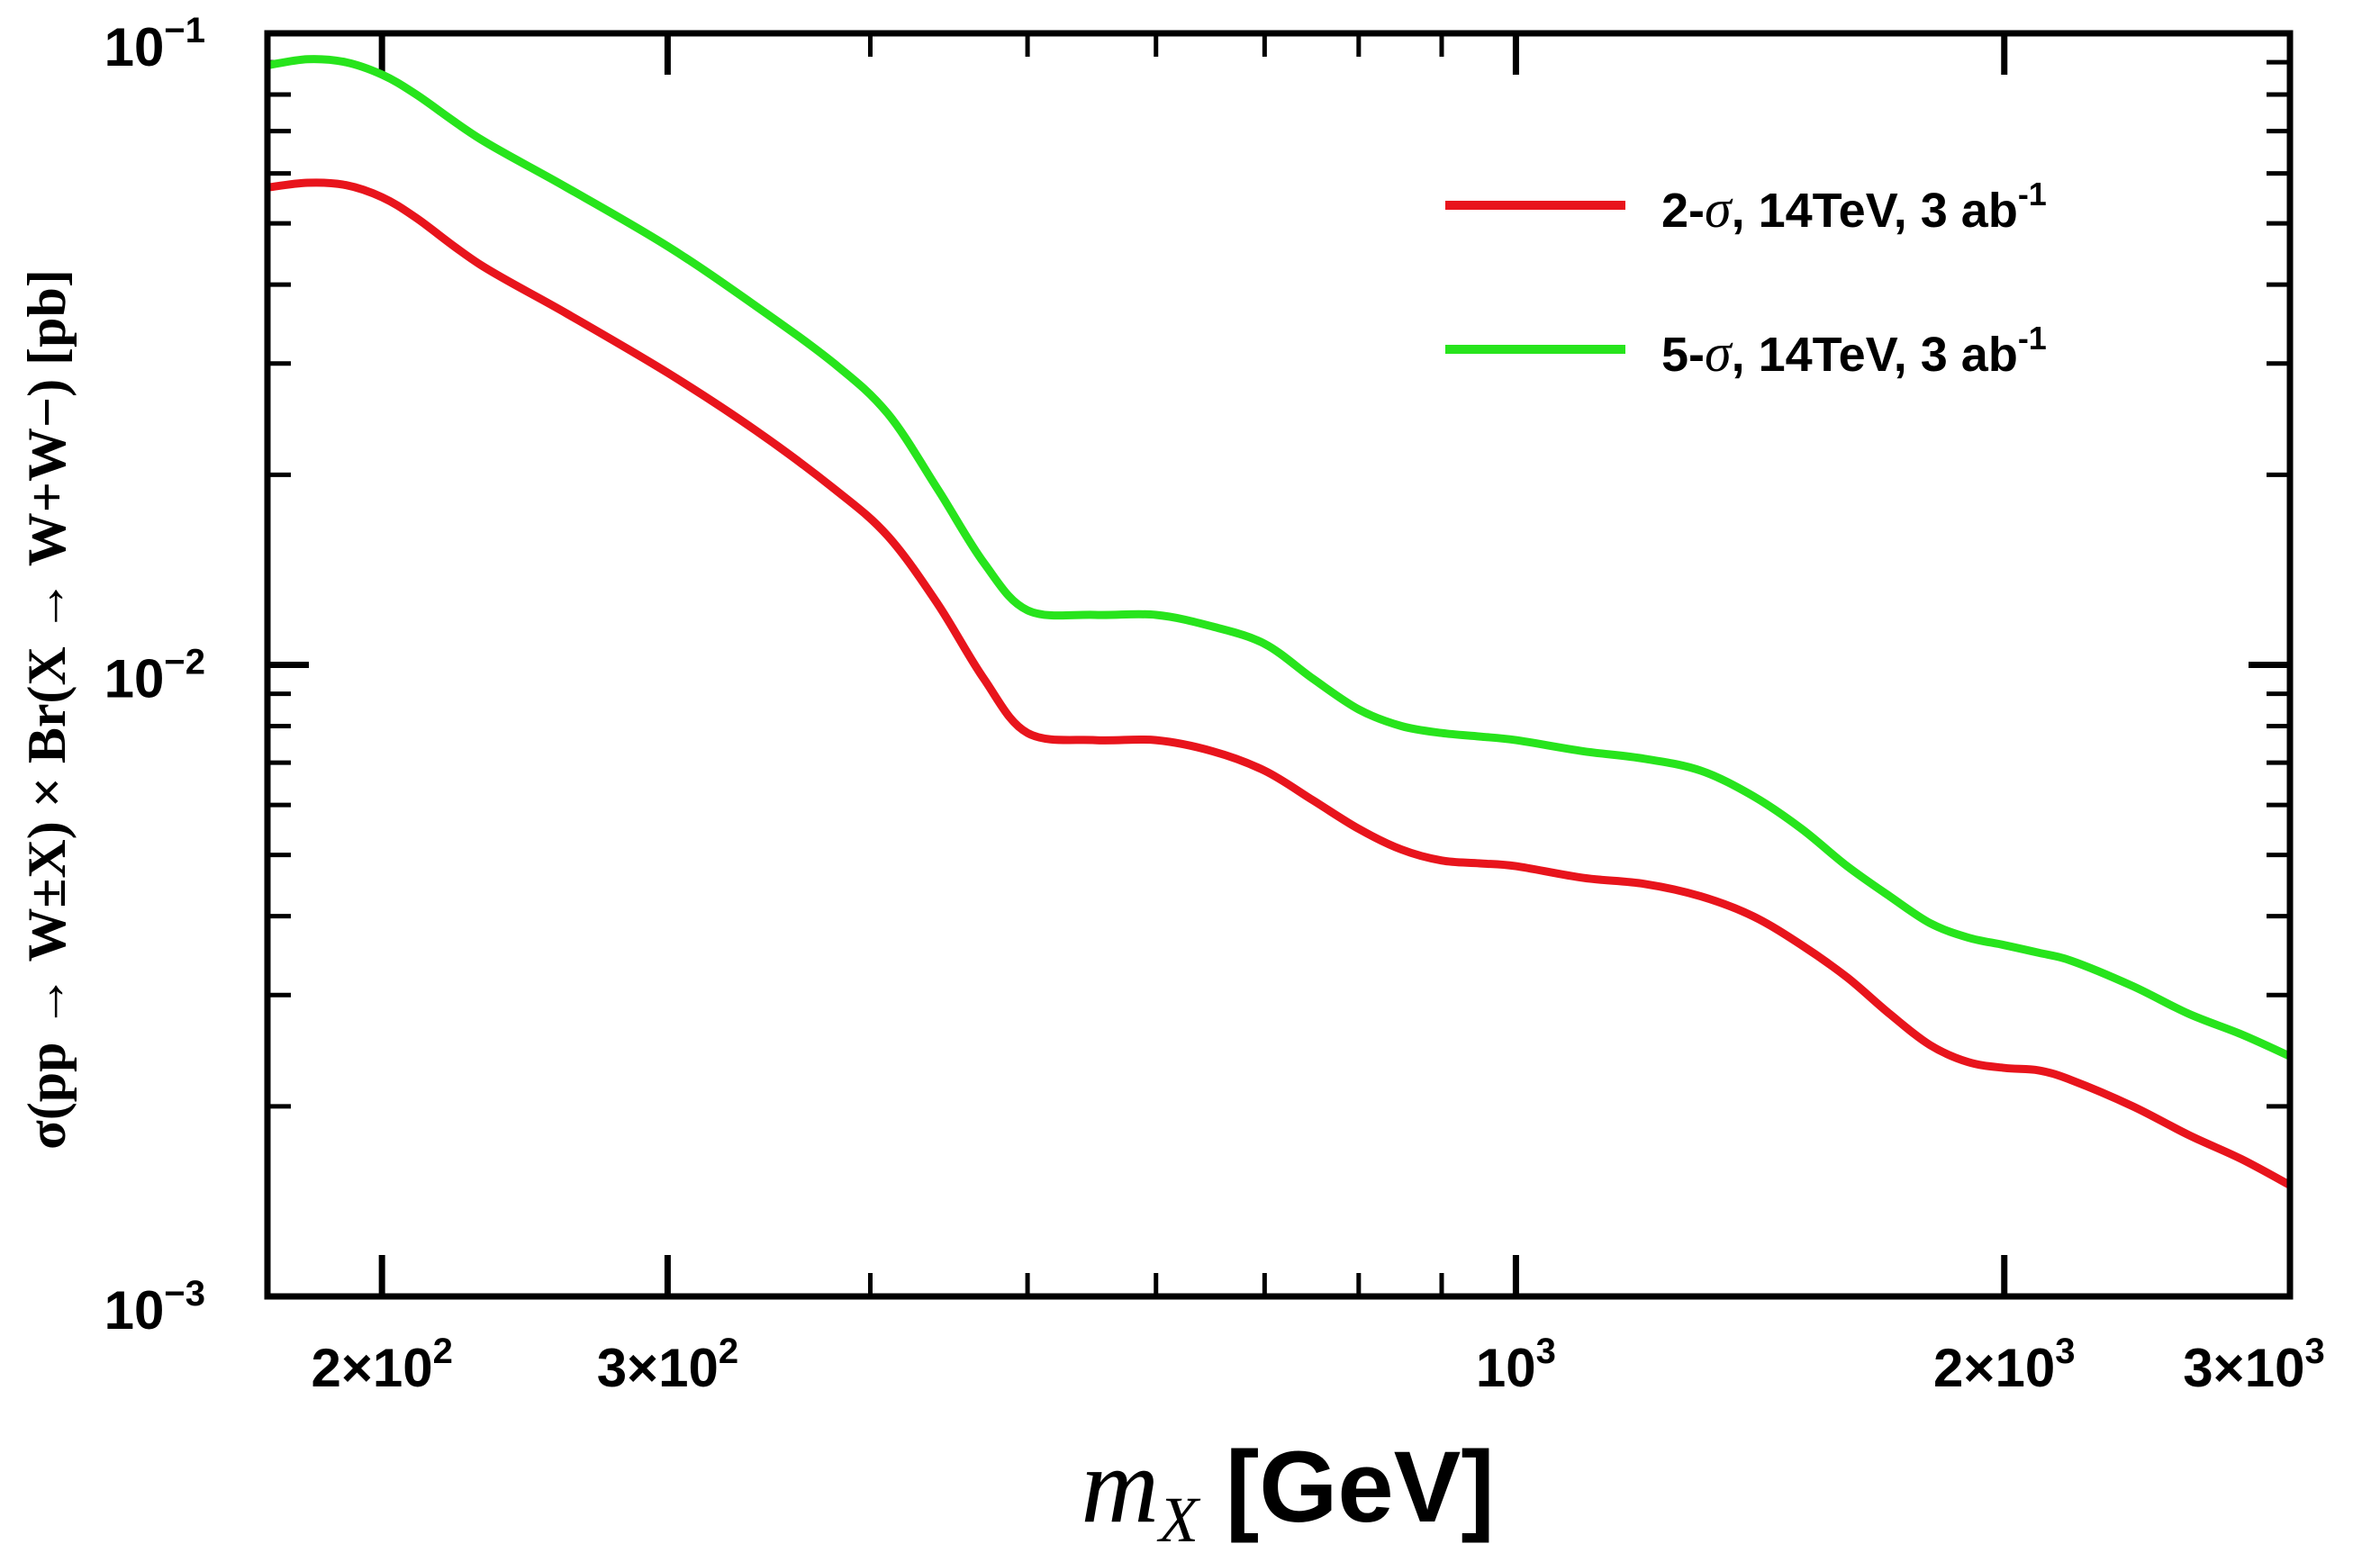 The height and width of the screenshot is (1562, 2380). Describe the element at coordinates (2253, 1365) in the screenshot. I see `x-tick-label: 3×10³` at that location.